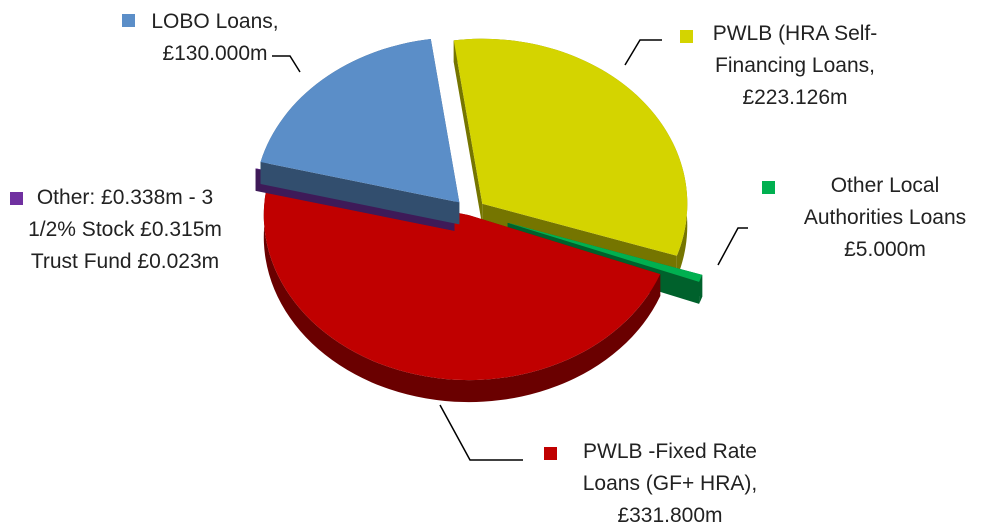 The height and width of the screenshot is (532, 988). What do you see at coordinates (66, 197) in the screenshot?
I see `label-name: Other:` at bounding box center [66, 197].